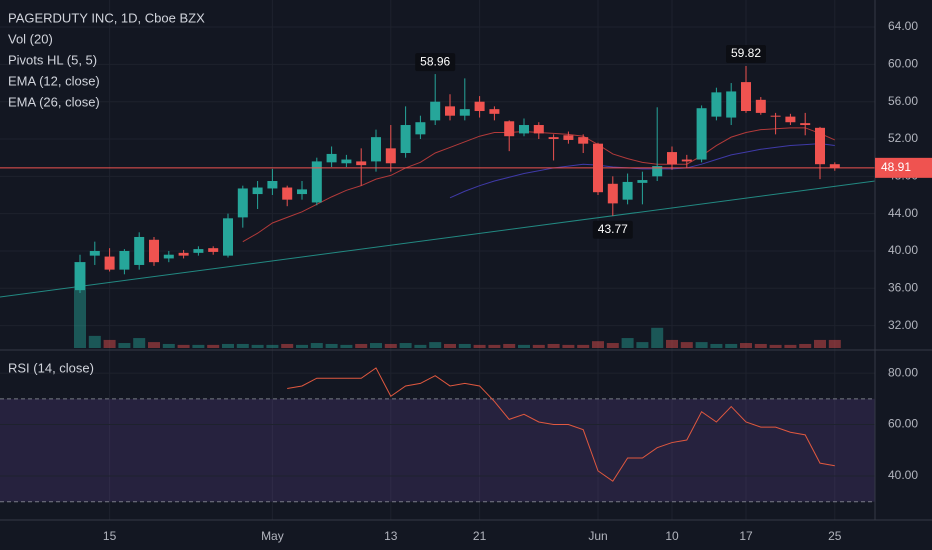 Image resolution: width=932 pixels, height=550 pixels. I want to click on legend-ema: EMA (12, close), so click(54, 80).